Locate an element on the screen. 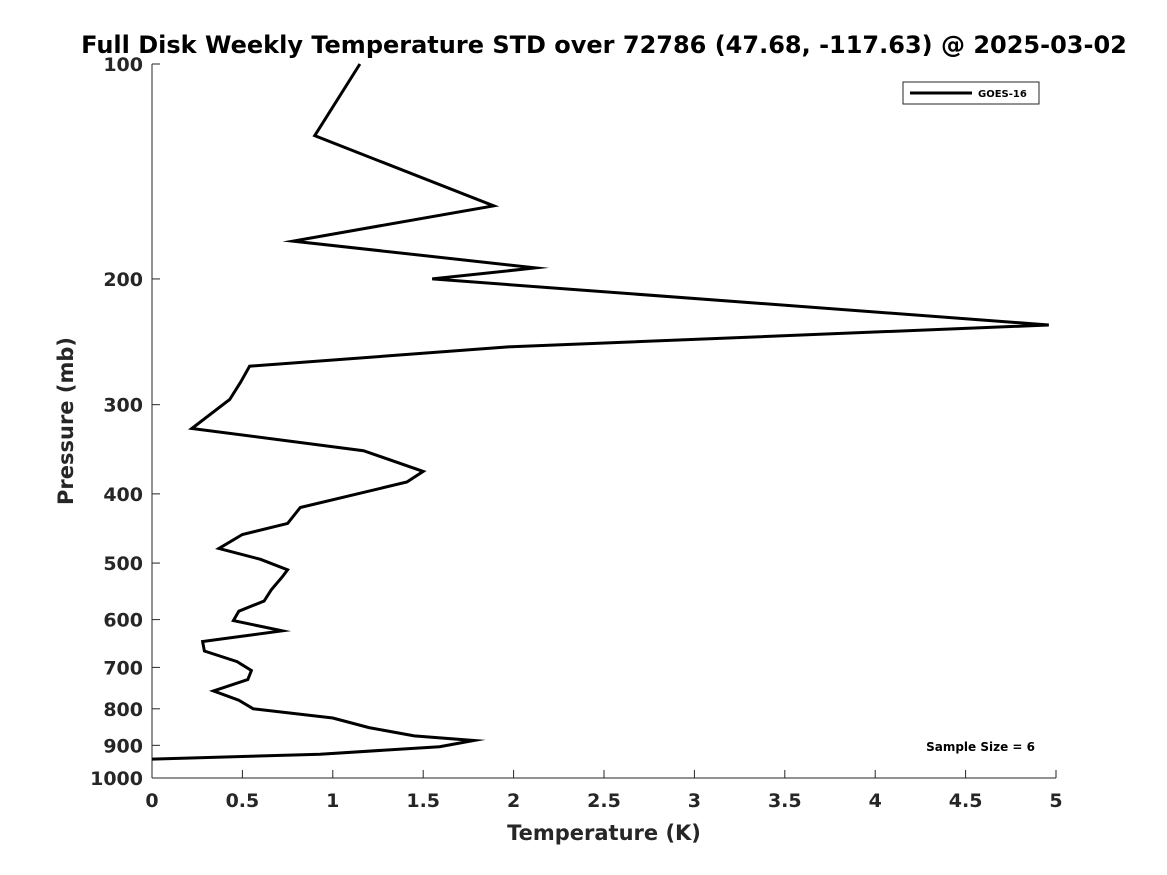 This screenshot has width=1167, height=875. x-tick-label: 4.5 is located at coordinates (966, 801).